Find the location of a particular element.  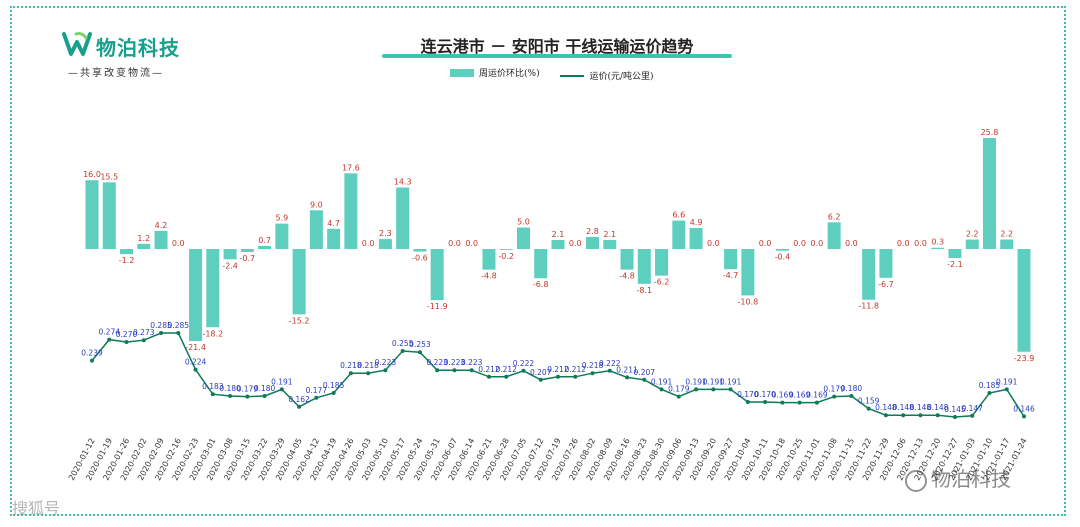

bar-label: -0.4 is located at coordinates (783, 257).